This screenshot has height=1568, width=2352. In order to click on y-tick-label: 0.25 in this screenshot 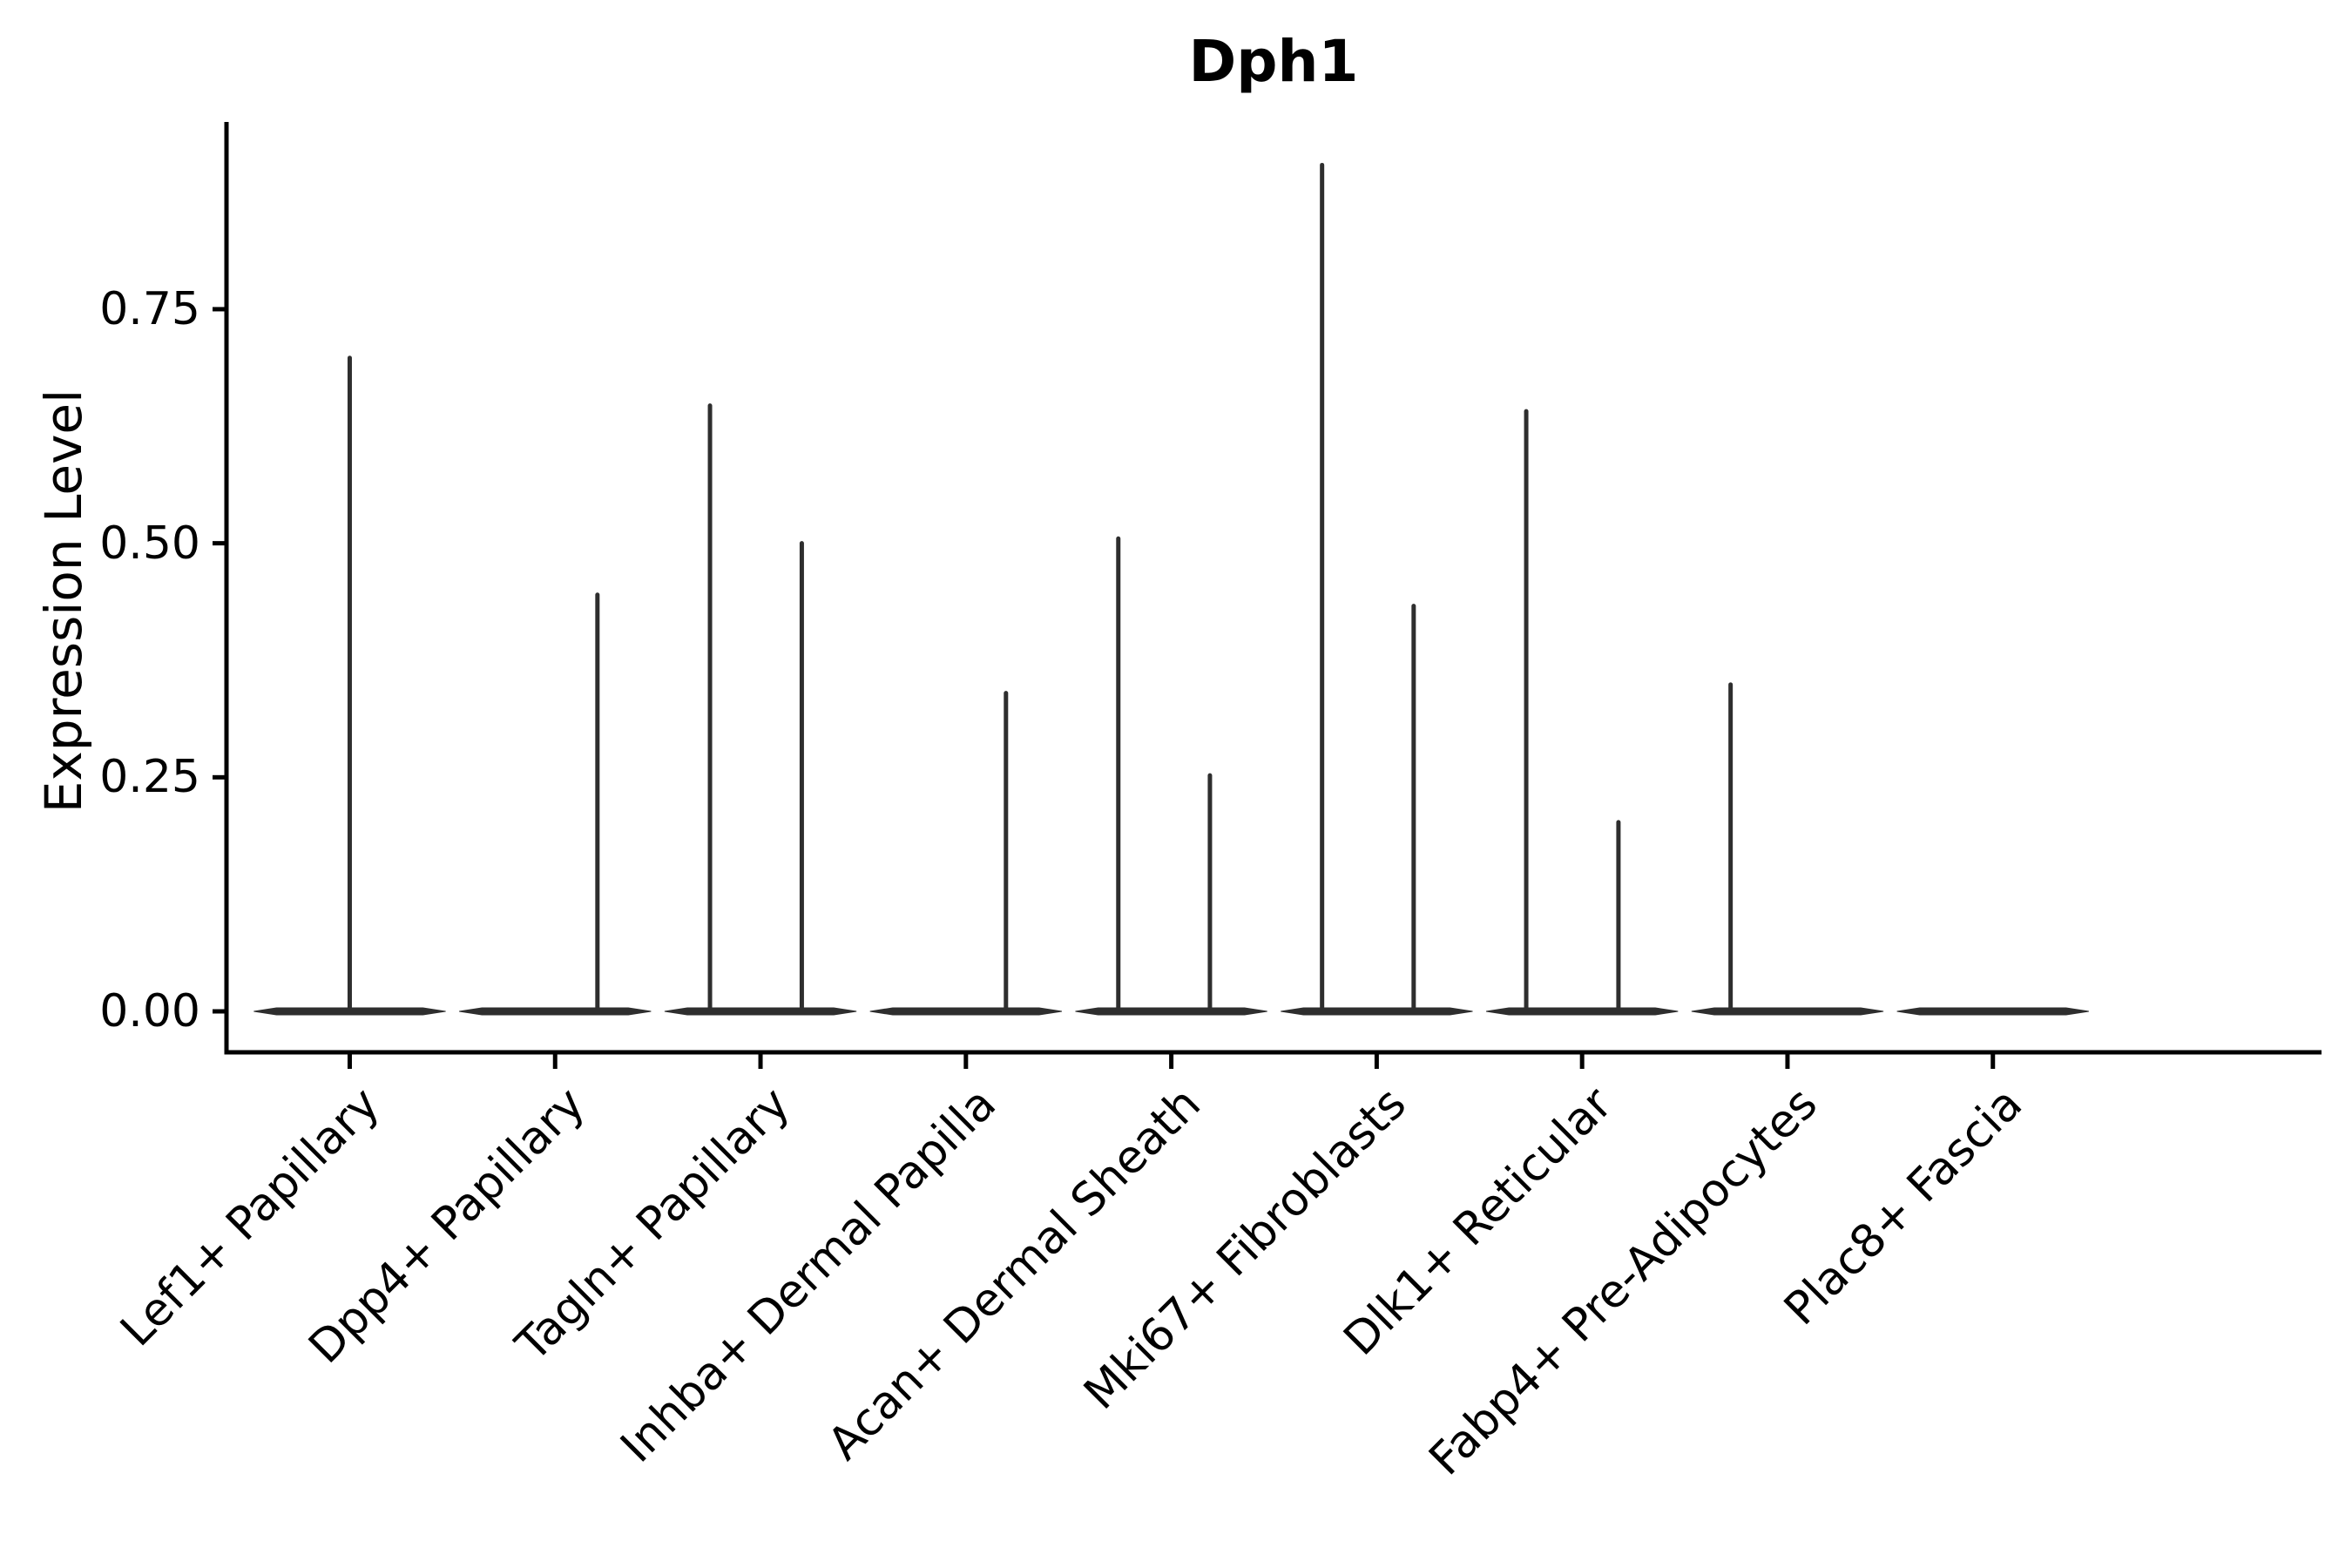, I will do `click(150, 777)`.